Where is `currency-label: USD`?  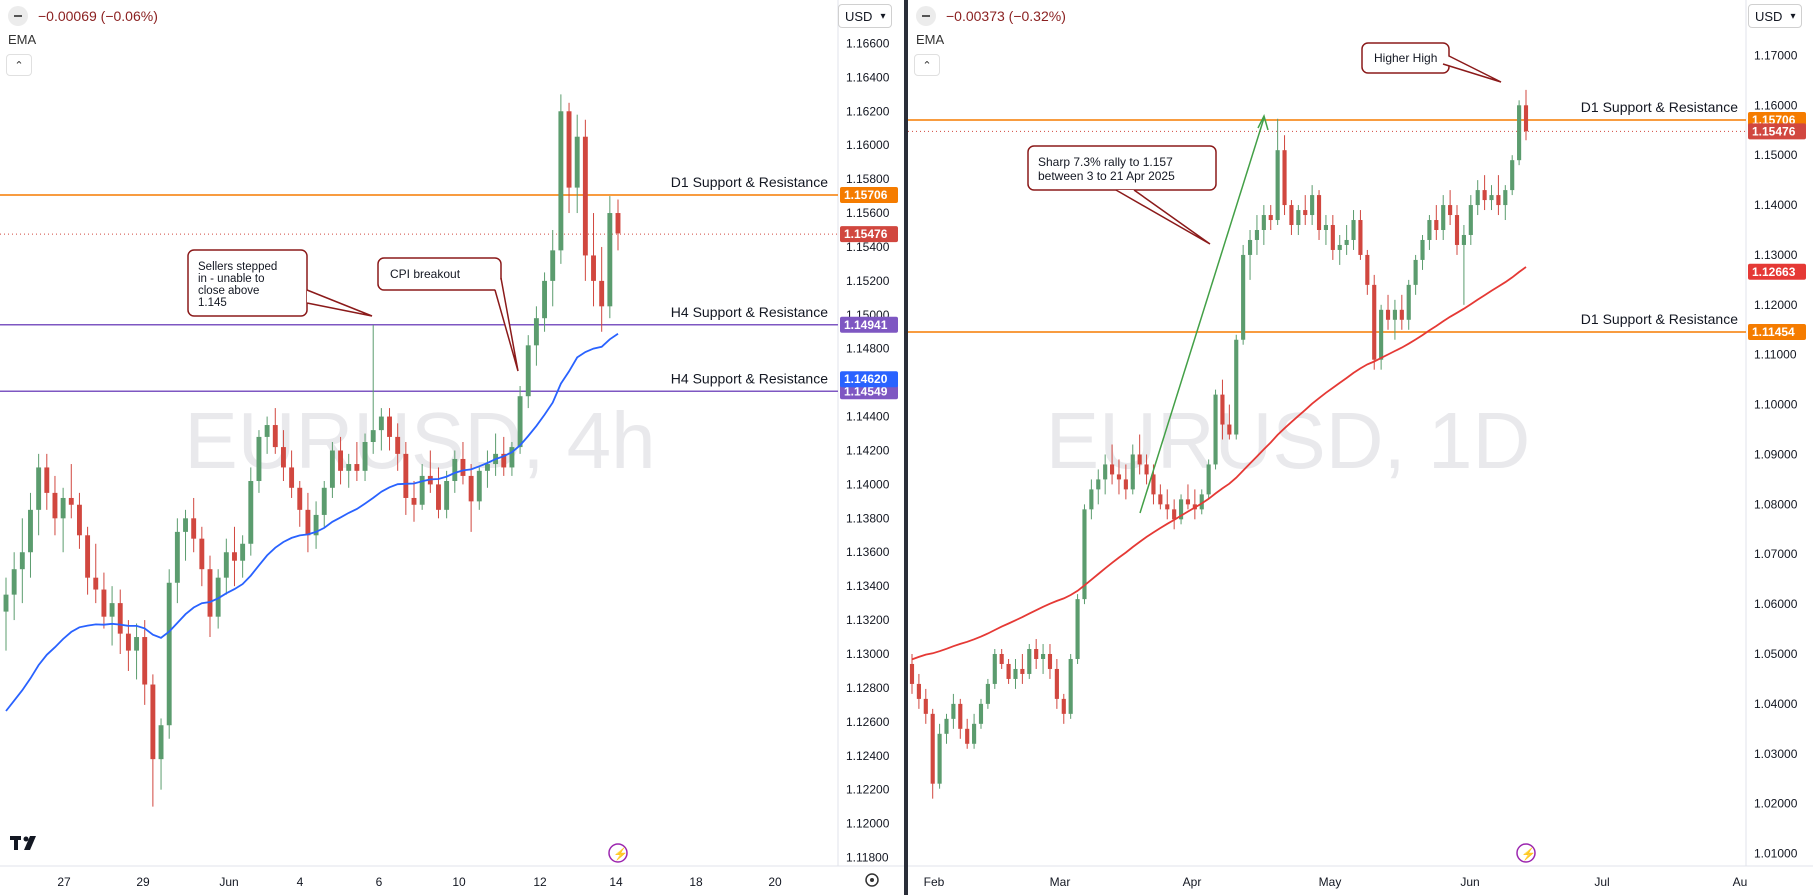 currency-label: USD is located at coordinates (1769, 16).